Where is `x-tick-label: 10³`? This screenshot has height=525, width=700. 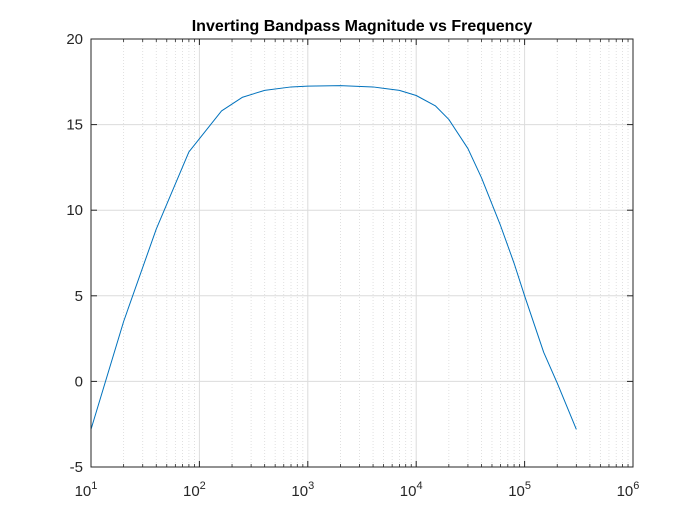
x-tick-label: 10³ is located at coordinates (302, 490).